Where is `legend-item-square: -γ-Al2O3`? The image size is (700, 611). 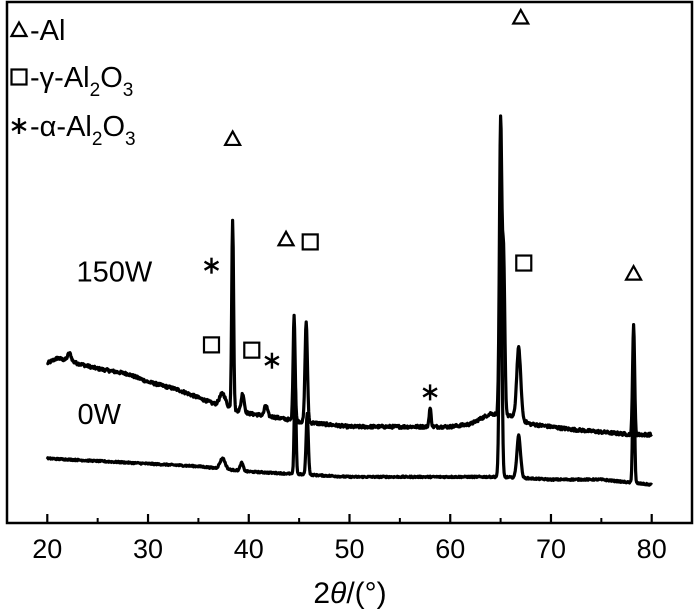
legend-item-square: -γ-Al2O3 is located at coordinates (71, 81).